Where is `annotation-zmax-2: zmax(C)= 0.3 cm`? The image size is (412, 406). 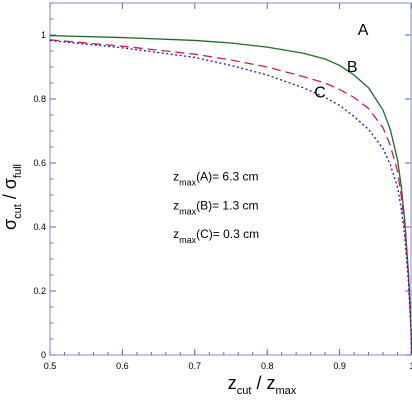 annotation-zmax-2: zmax(C)= 0.3 cm is located at coordinates (216, 236).